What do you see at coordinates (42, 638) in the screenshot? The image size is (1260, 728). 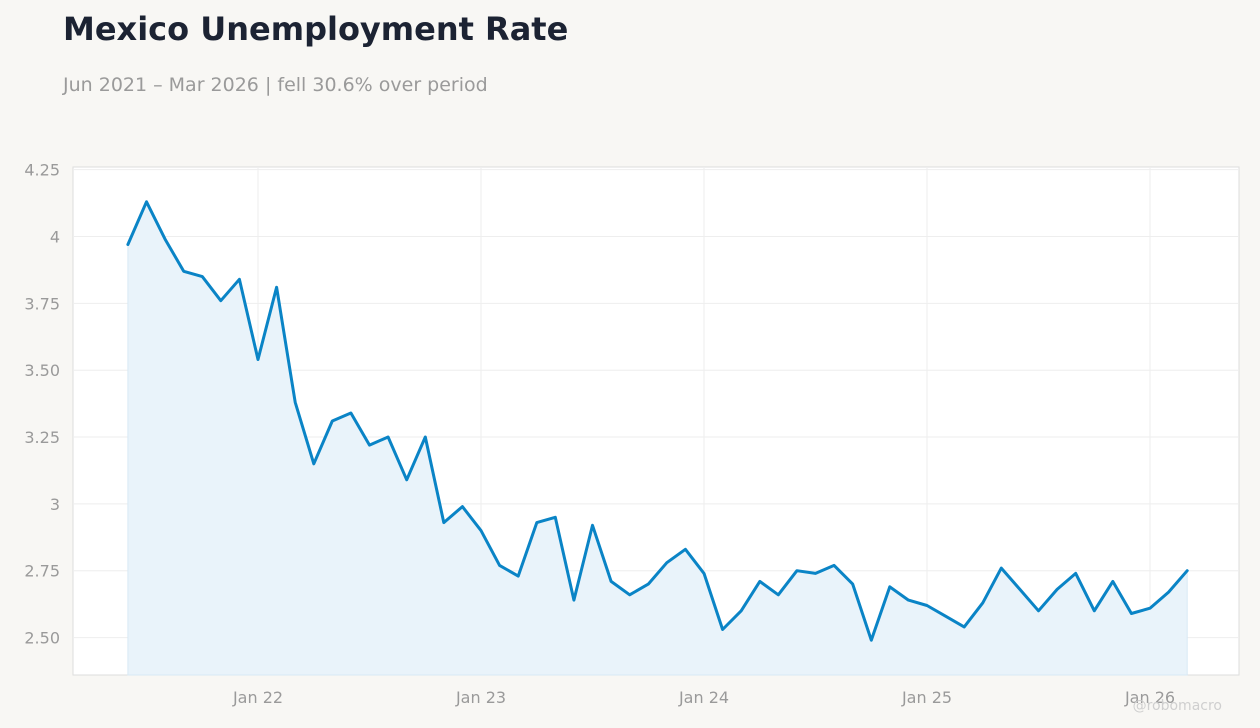 I see `y-tick-label: 2.50` at bounding box center [42, 638].